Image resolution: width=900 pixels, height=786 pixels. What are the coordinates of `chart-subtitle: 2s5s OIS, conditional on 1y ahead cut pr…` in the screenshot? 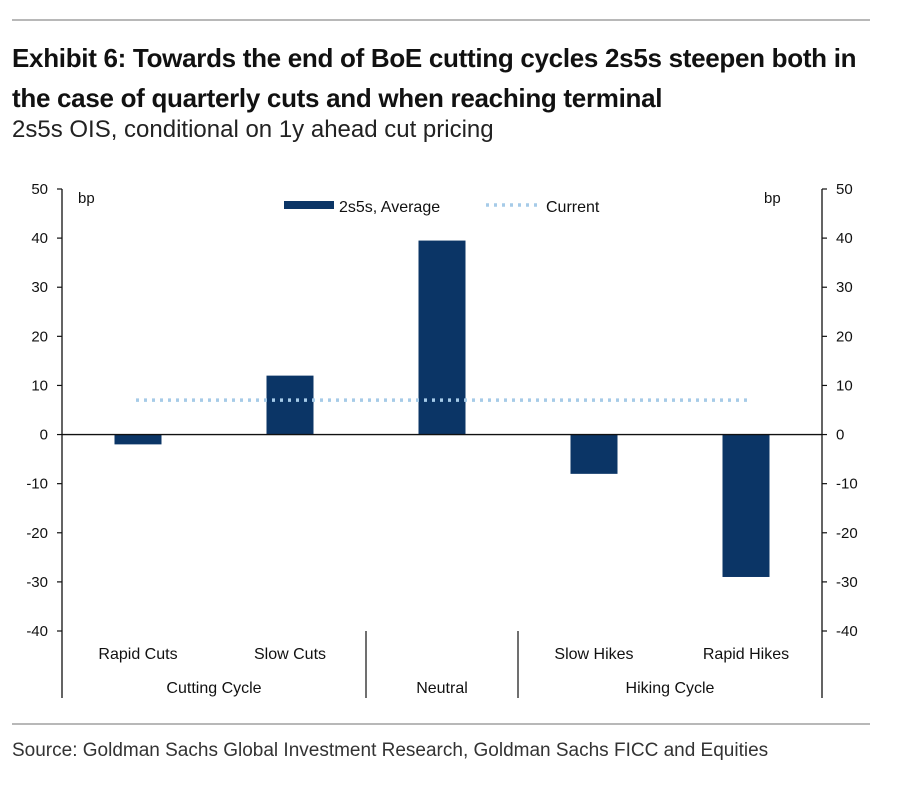 It's located at (253, 129).